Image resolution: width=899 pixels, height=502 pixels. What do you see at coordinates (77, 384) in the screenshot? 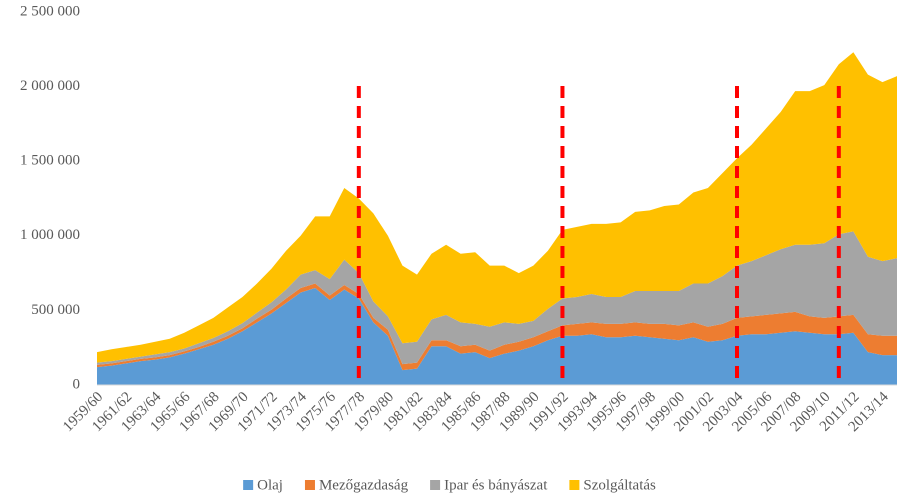
I see `y-tick-label: 0` at bounding box center [77, 384].